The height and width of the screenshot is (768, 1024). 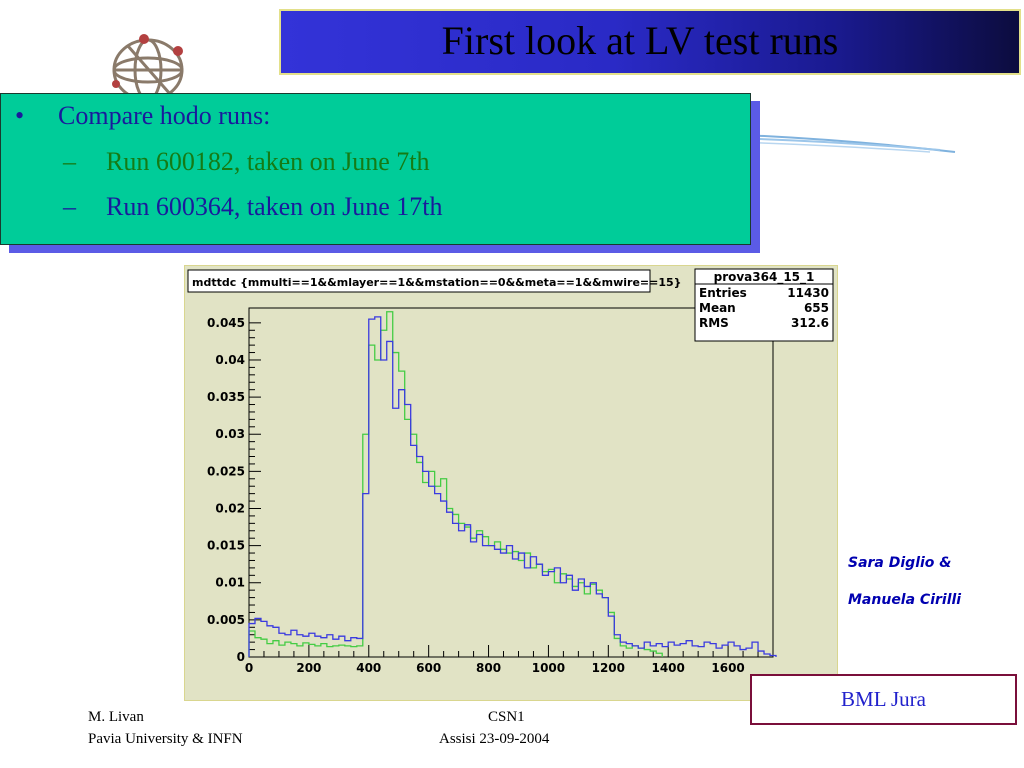 I want to click on y-tick-label: 0.025, so click(x=226, y=471).